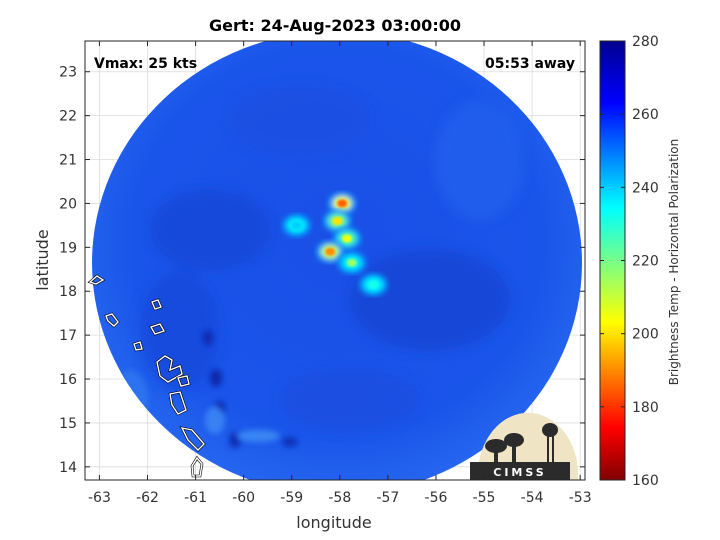 Image resolution: width=720 pixels, height=540 pixels. Describe the element at coordinates (645, 408) in the screenshot. I see `colorbar-tick-label: 180` at that location.